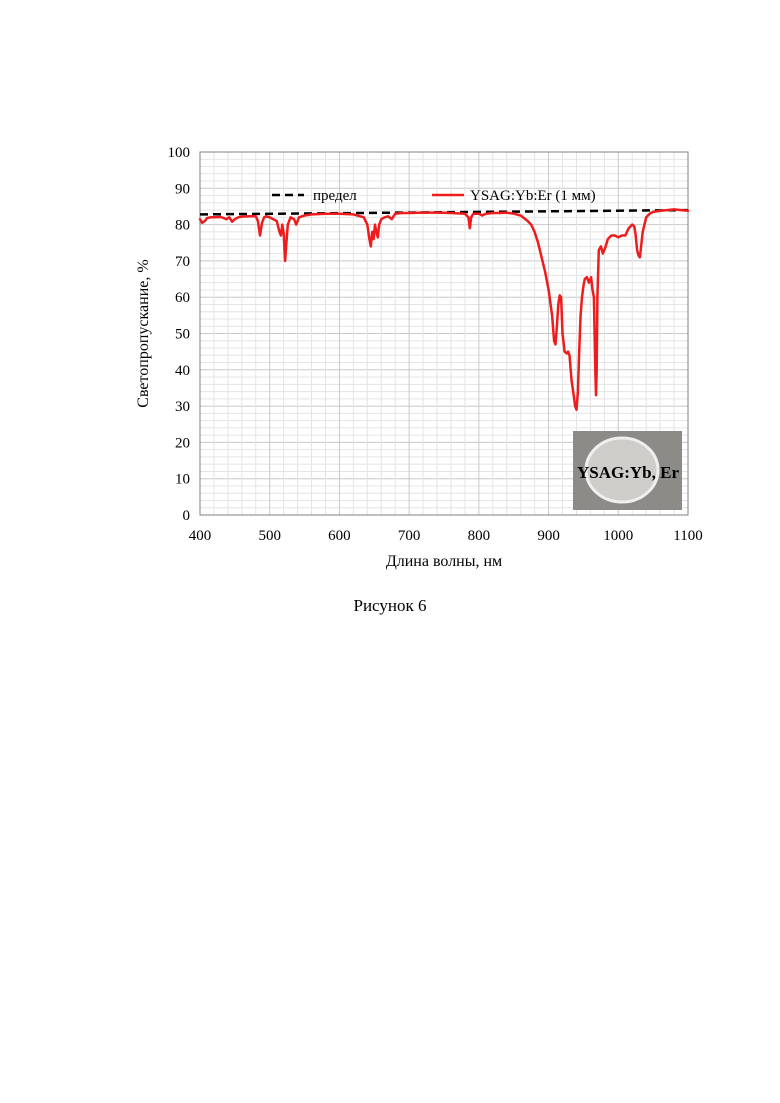 The width and height of the screenshot is (780, 1103). Describe the element at coordinates (179, 153) in the screenshot. I see `y-tick-label: 100` at that location.